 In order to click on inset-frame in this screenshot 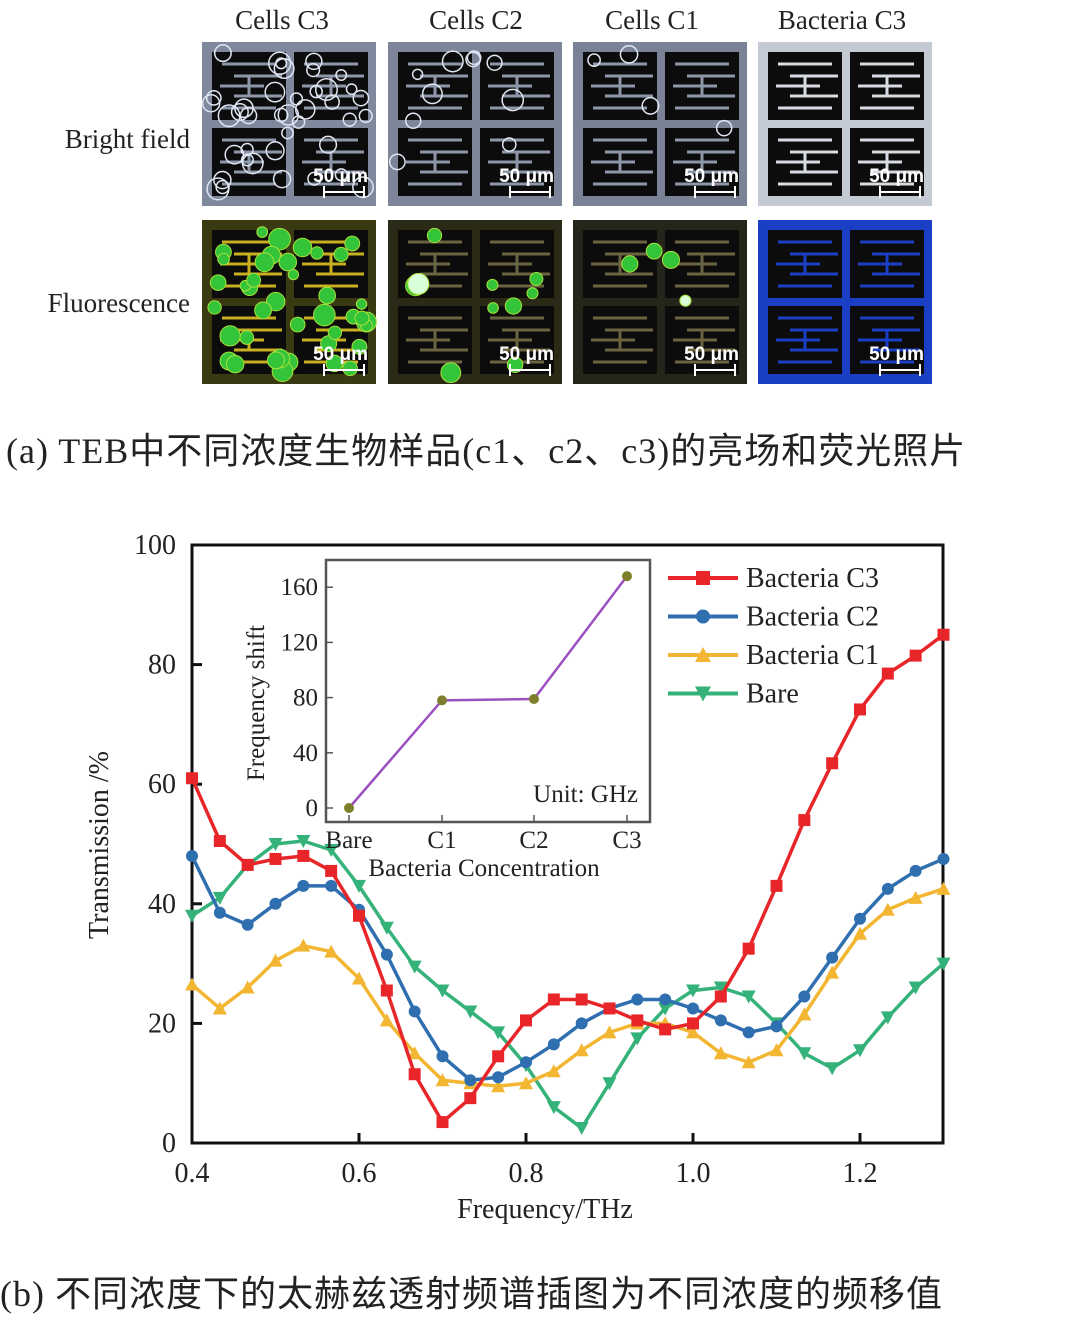, I will do `click(488, 691)`.